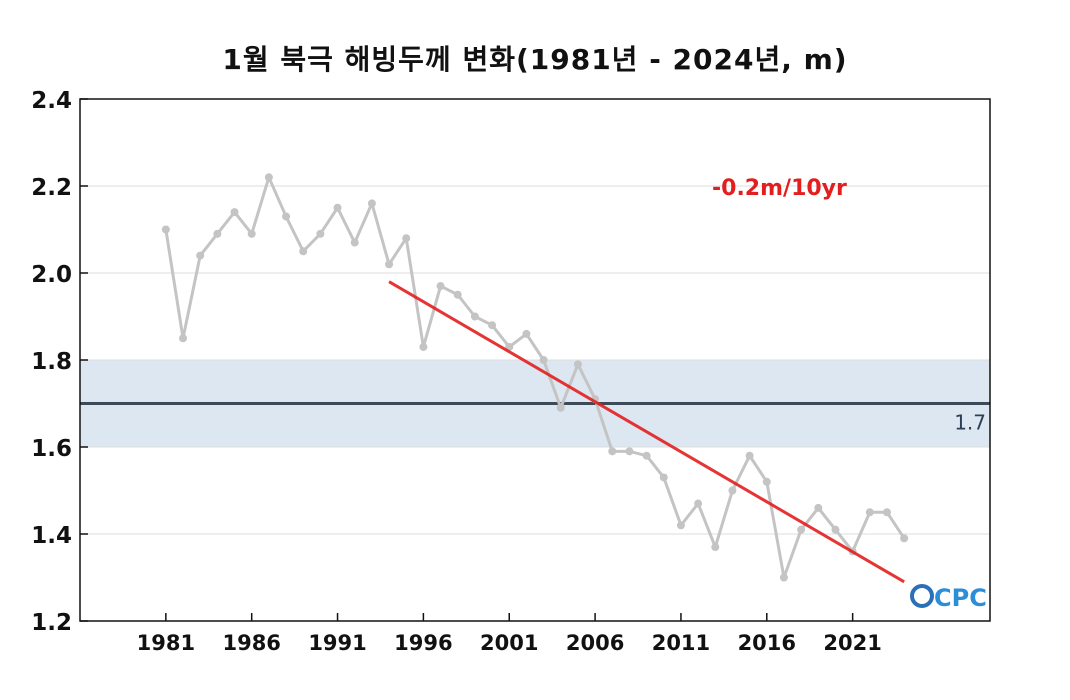 This screenshot has width=1070, height=700. What do you see at coordinates (423, 346) in the screenshot?
I see `data-point-1996` at bounding box center [423, 346].